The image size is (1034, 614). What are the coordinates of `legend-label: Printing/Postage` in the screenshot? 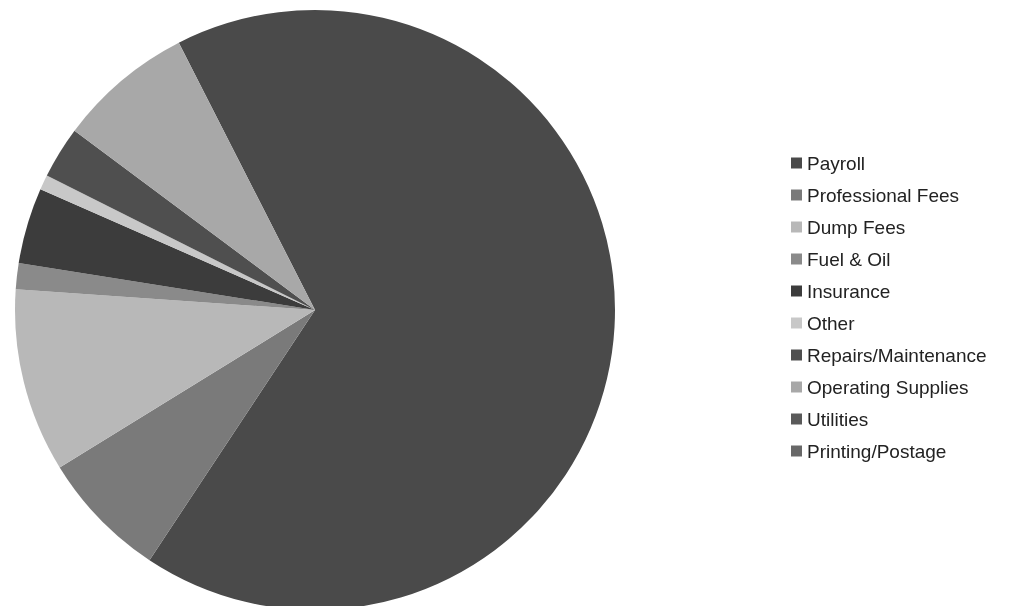 It's located at (877, 451).